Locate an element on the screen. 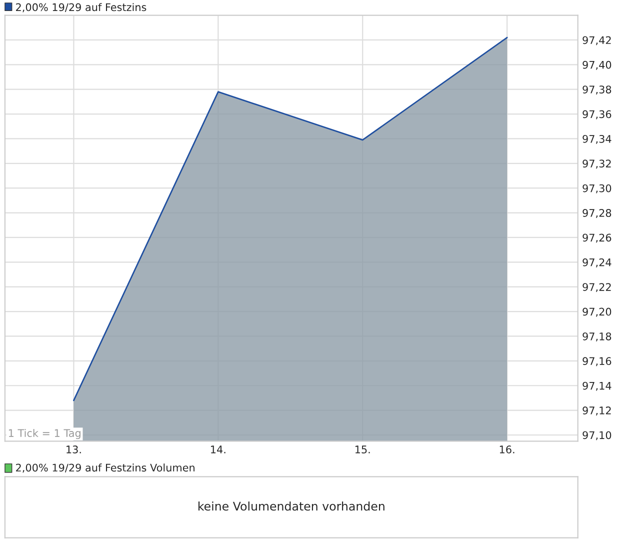 This screenshot has height=546, width=620. x-tick-label: 14. is located at coordinates (218, 450).